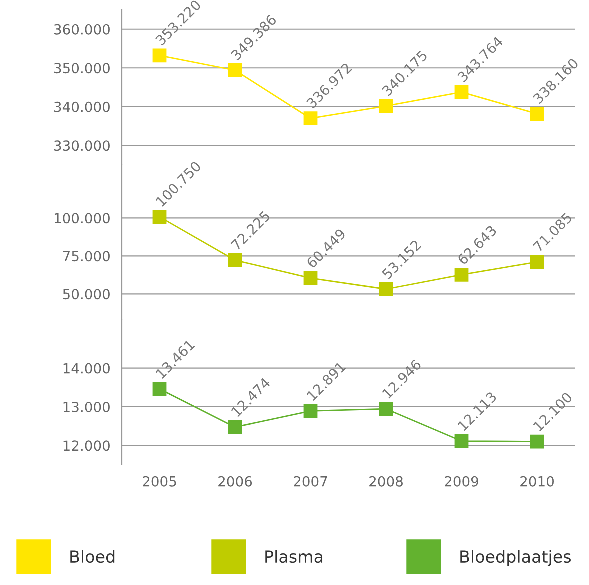 This screenshot has width=589, height=585. I want to click on y-tick-label: 100.000, so click(82, 218).